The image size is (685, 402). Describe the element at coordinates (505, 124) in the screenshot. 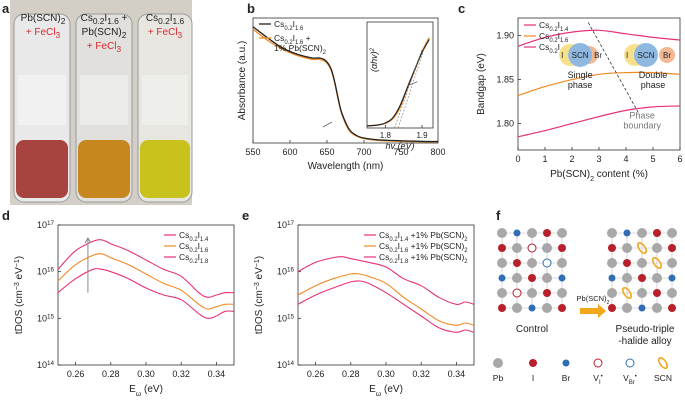

I see `y-tick-label: 1.80` at that location.